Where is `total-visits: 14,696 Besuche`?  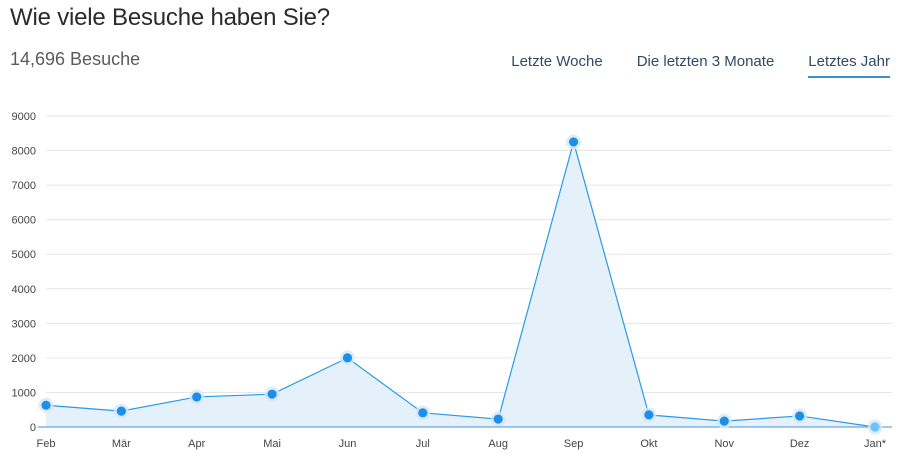 total-visits: 14,696 Besuche is located at coordinates (75, 59).